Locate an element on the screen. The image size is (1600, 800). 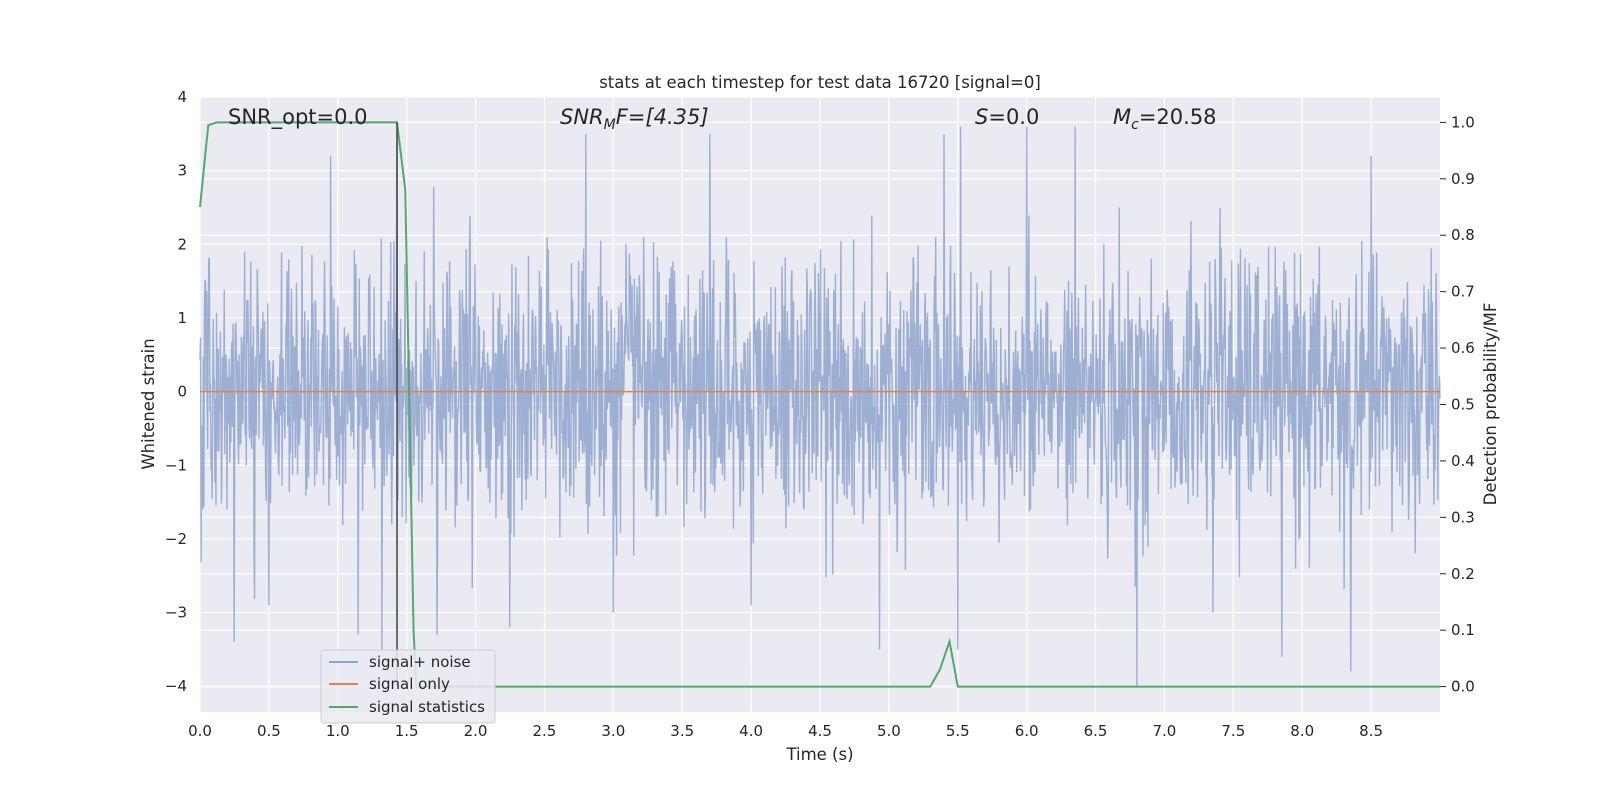
annotation-s: S=0.0 is located at coordinates (1007, 117).